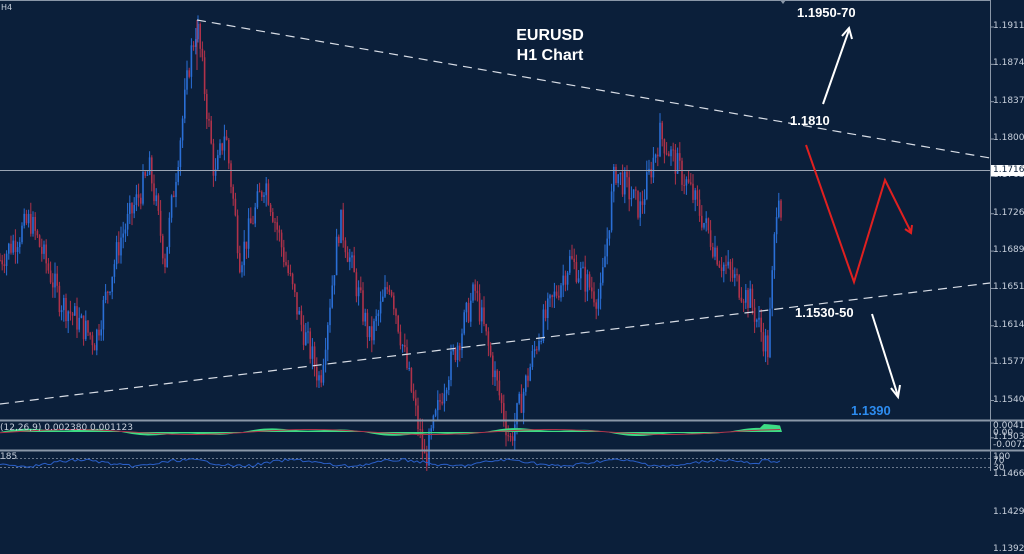  What do you see at coordinates (1008, 212) in the screenshot?
I see `price-axis-tick: 1.17260` at bounding box center [1008, 212].